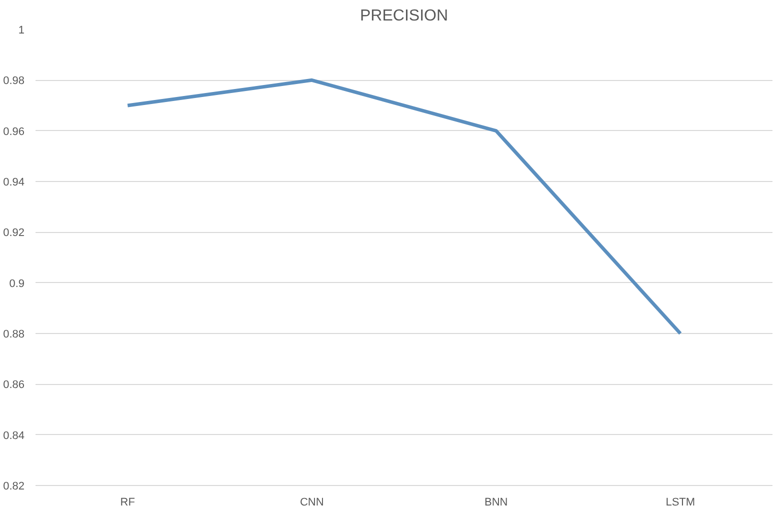 The image size is (777, 511). Describe the element at coordinates (14, 132) in the screenshot. I see `y-tick-label: 0.96` at that location.